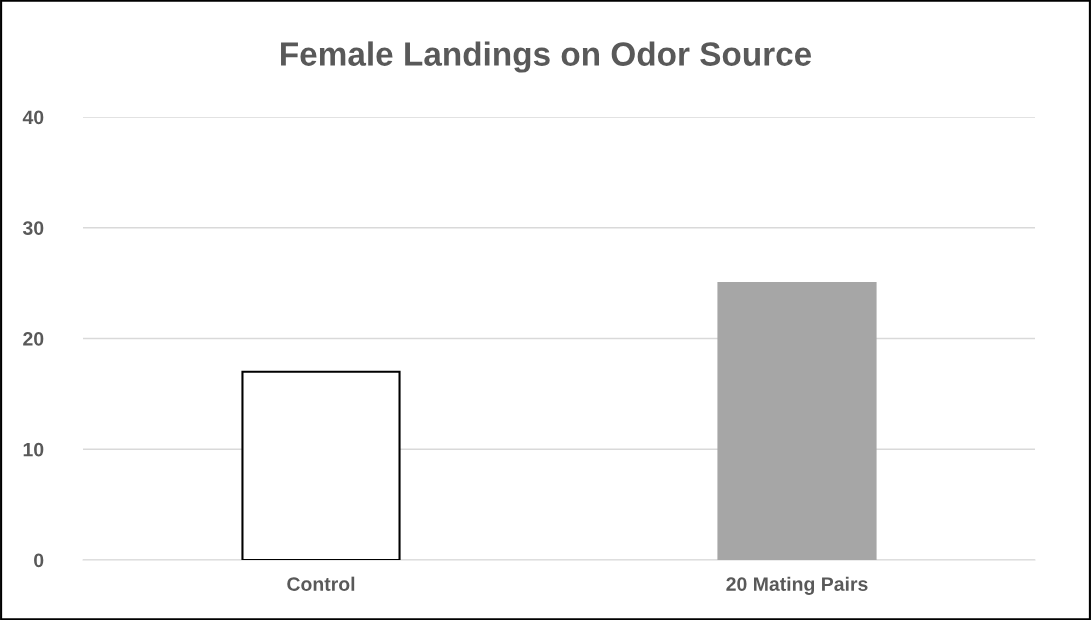 This screenshot has height=620, width=1091. What do you see at coordinates (33, 338) in the screenshot?
I see `y-tick-label: 20` at bounding box center [33, 338].